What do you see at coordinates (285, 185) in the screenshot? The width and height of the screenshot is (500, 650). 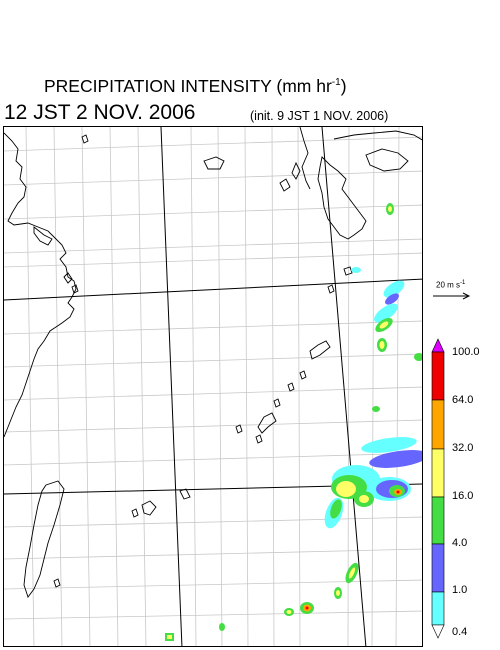 I see `goto-islands` at bounding box center [285, 185].